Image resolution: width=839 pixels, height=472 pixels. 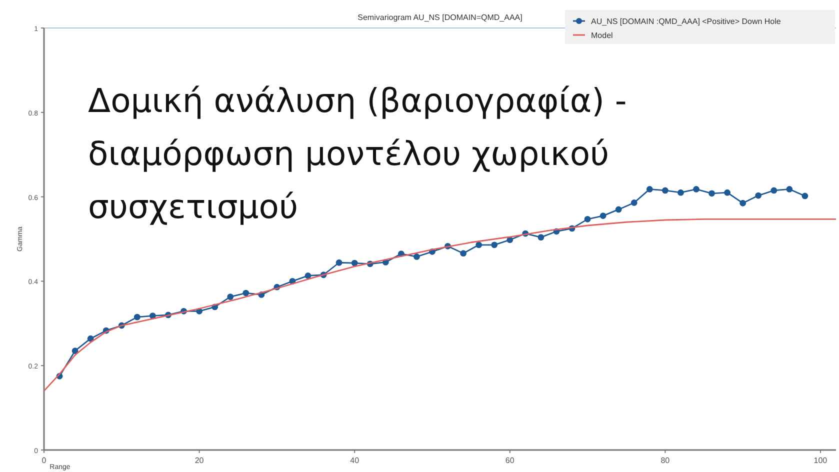 I want to click on chart-title: Semivariogram AU_NS [DOMAIN=QMD_AAA], so click(x=440, y=17).